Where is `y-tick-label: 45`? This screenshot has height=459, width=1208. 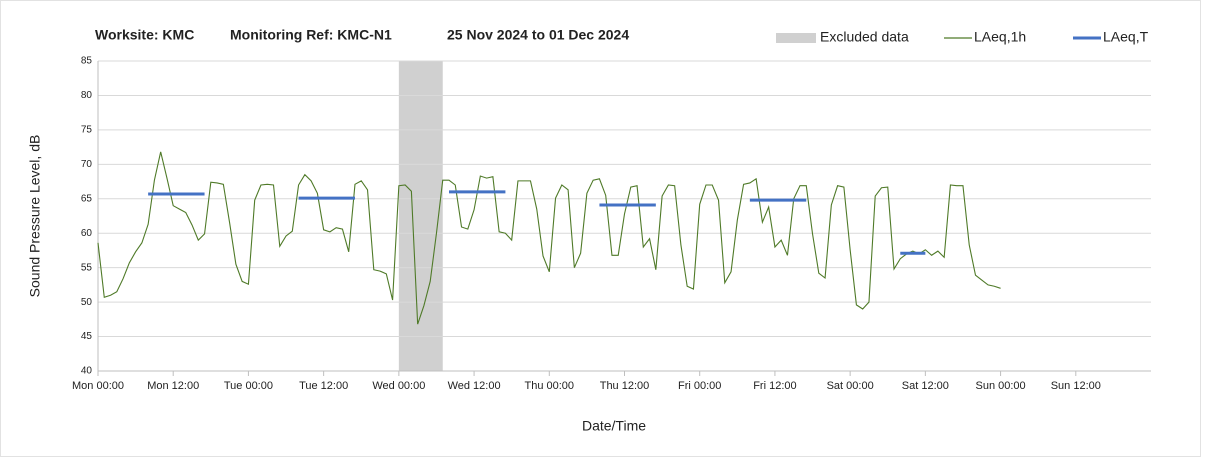 y-tick-label: 45 is located at coordinates (87, 336).